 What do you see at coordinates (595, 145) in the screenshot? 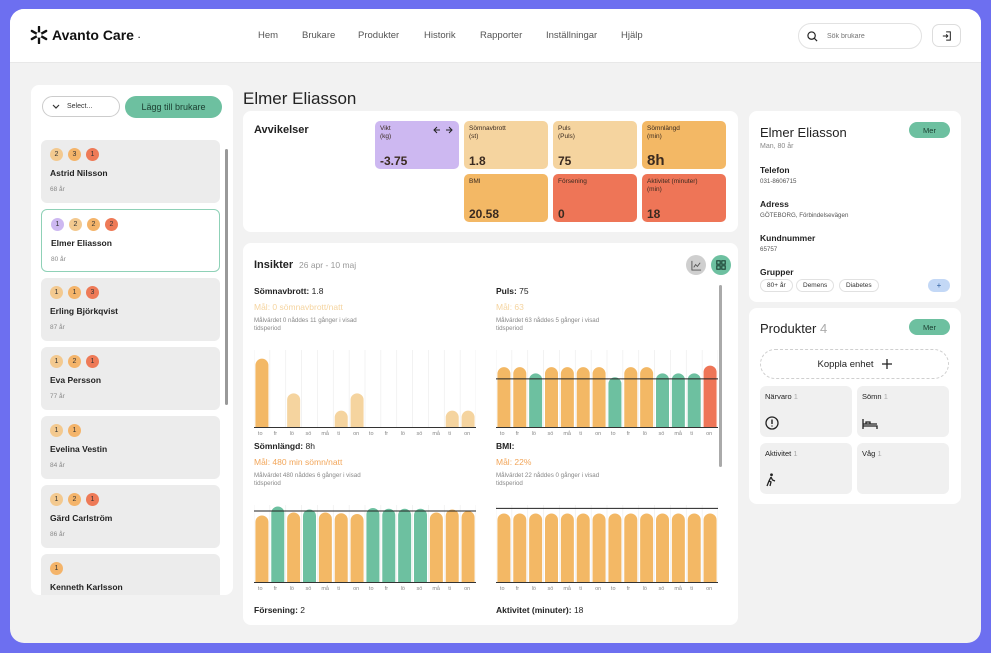
I see `deviation-tile: Puls (Puls) 75` at bounding box center [595, 145].